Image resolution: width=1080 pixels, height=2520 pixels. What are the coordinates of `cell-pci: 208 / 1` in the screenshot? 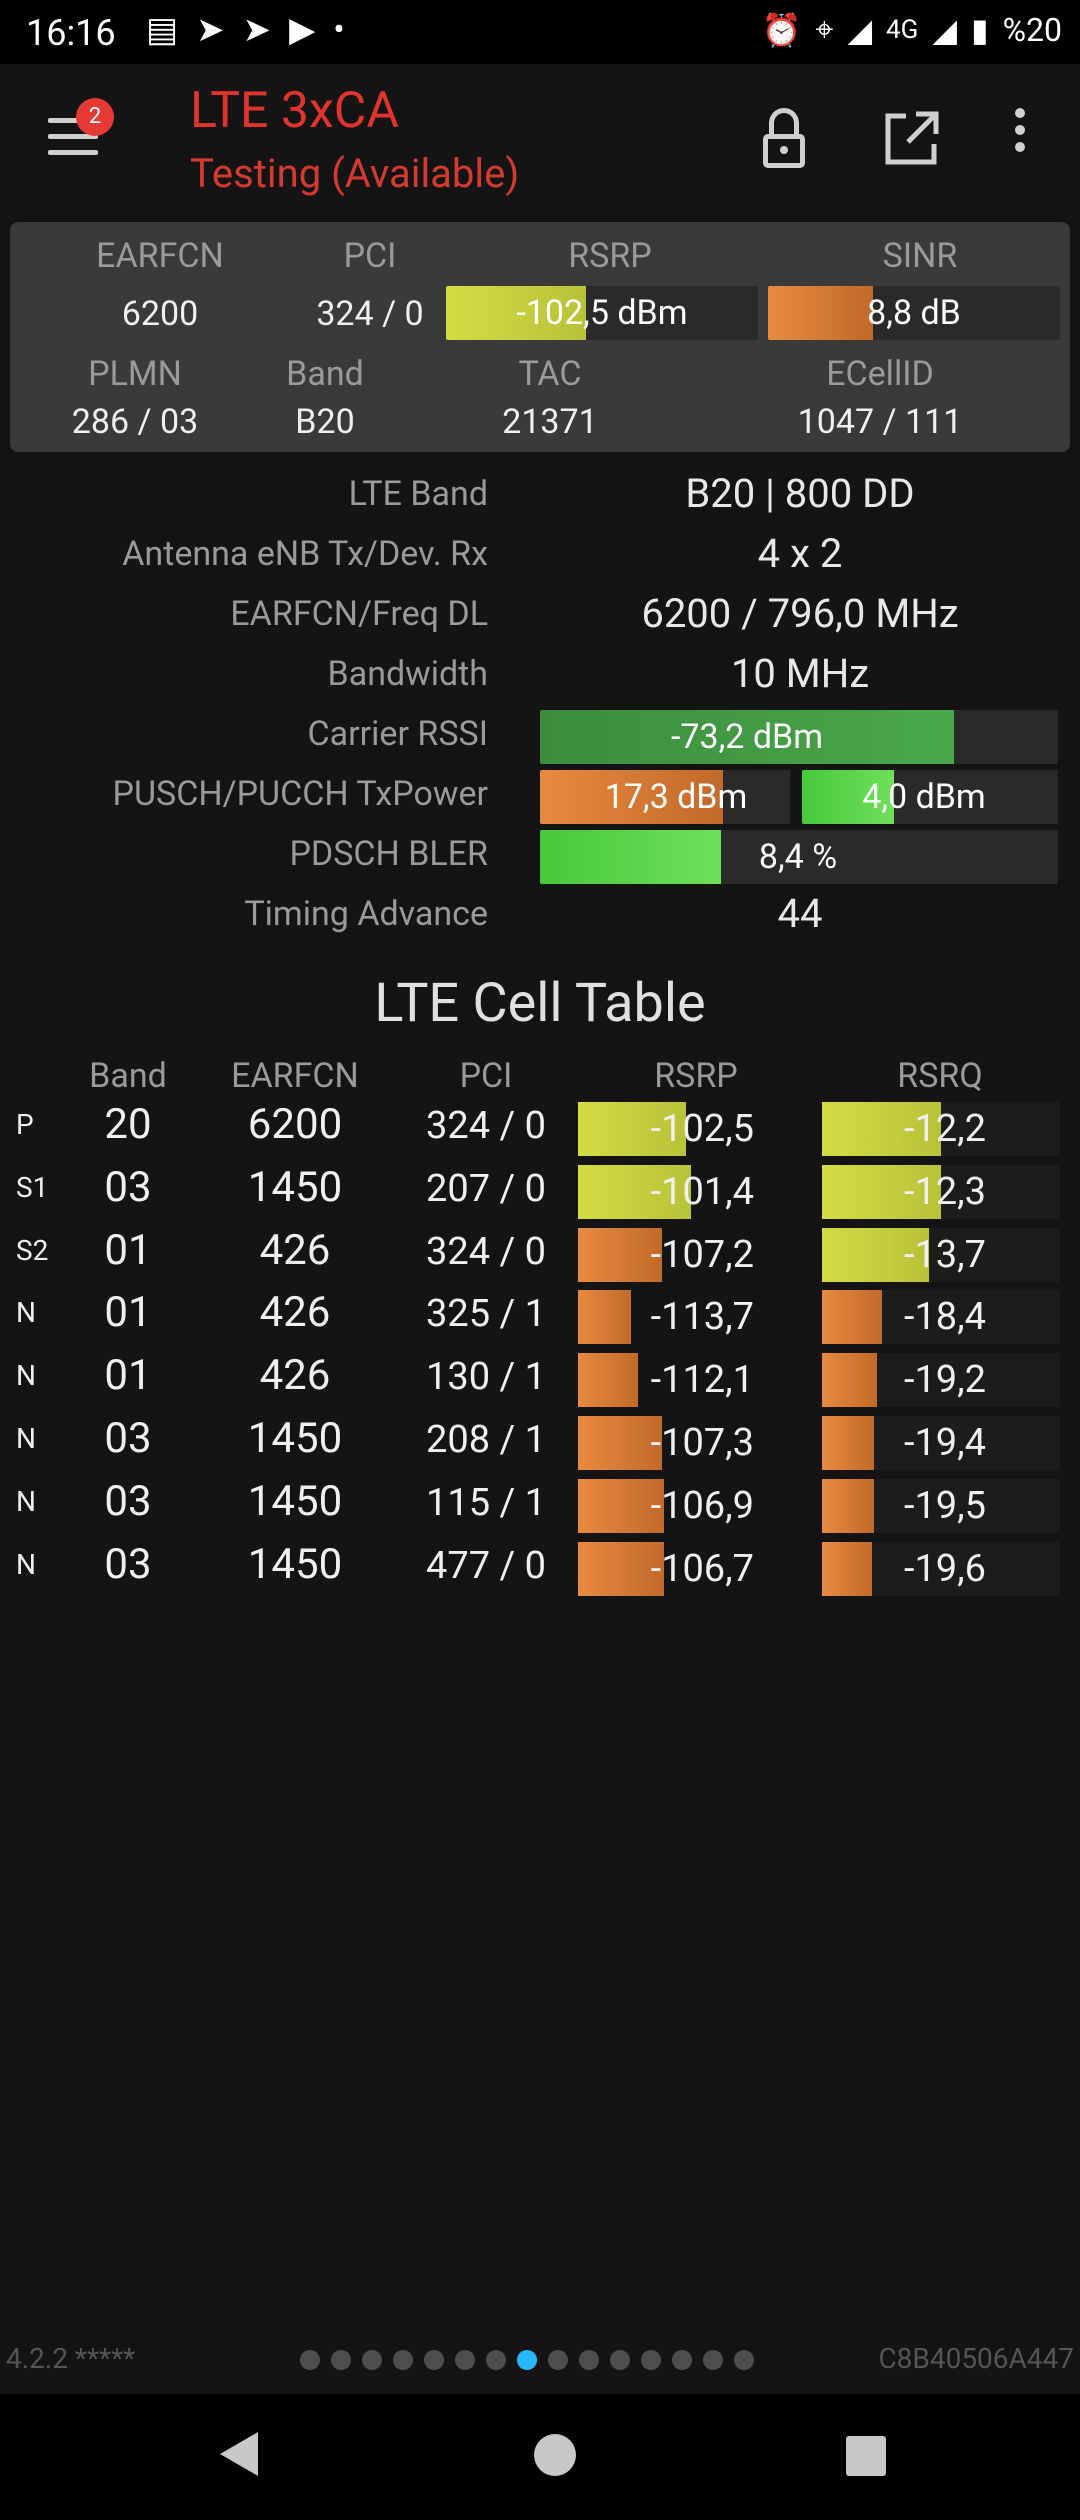 It's located at (486, 1440).